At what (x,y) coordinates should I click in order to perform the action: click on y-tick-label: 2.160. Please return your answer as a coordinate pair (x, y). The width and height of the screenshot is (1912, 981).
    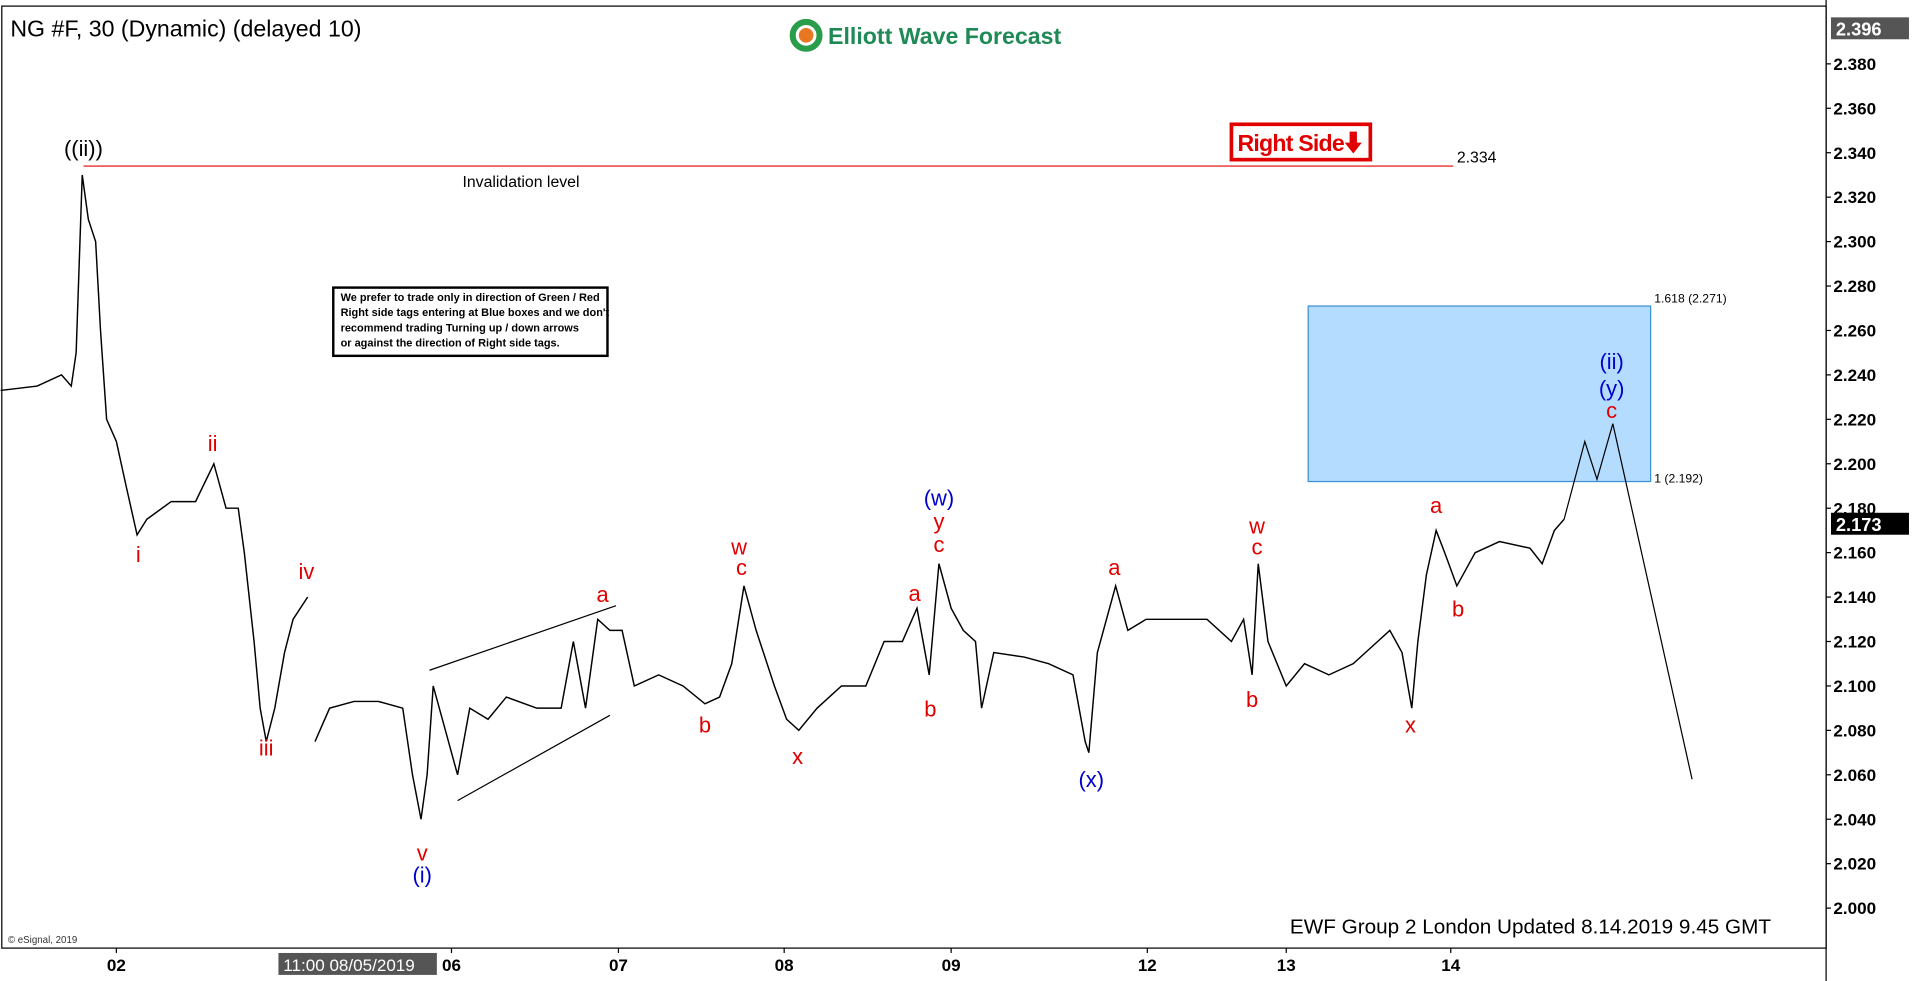
    Looking at the image, I should click on (1854, 553).